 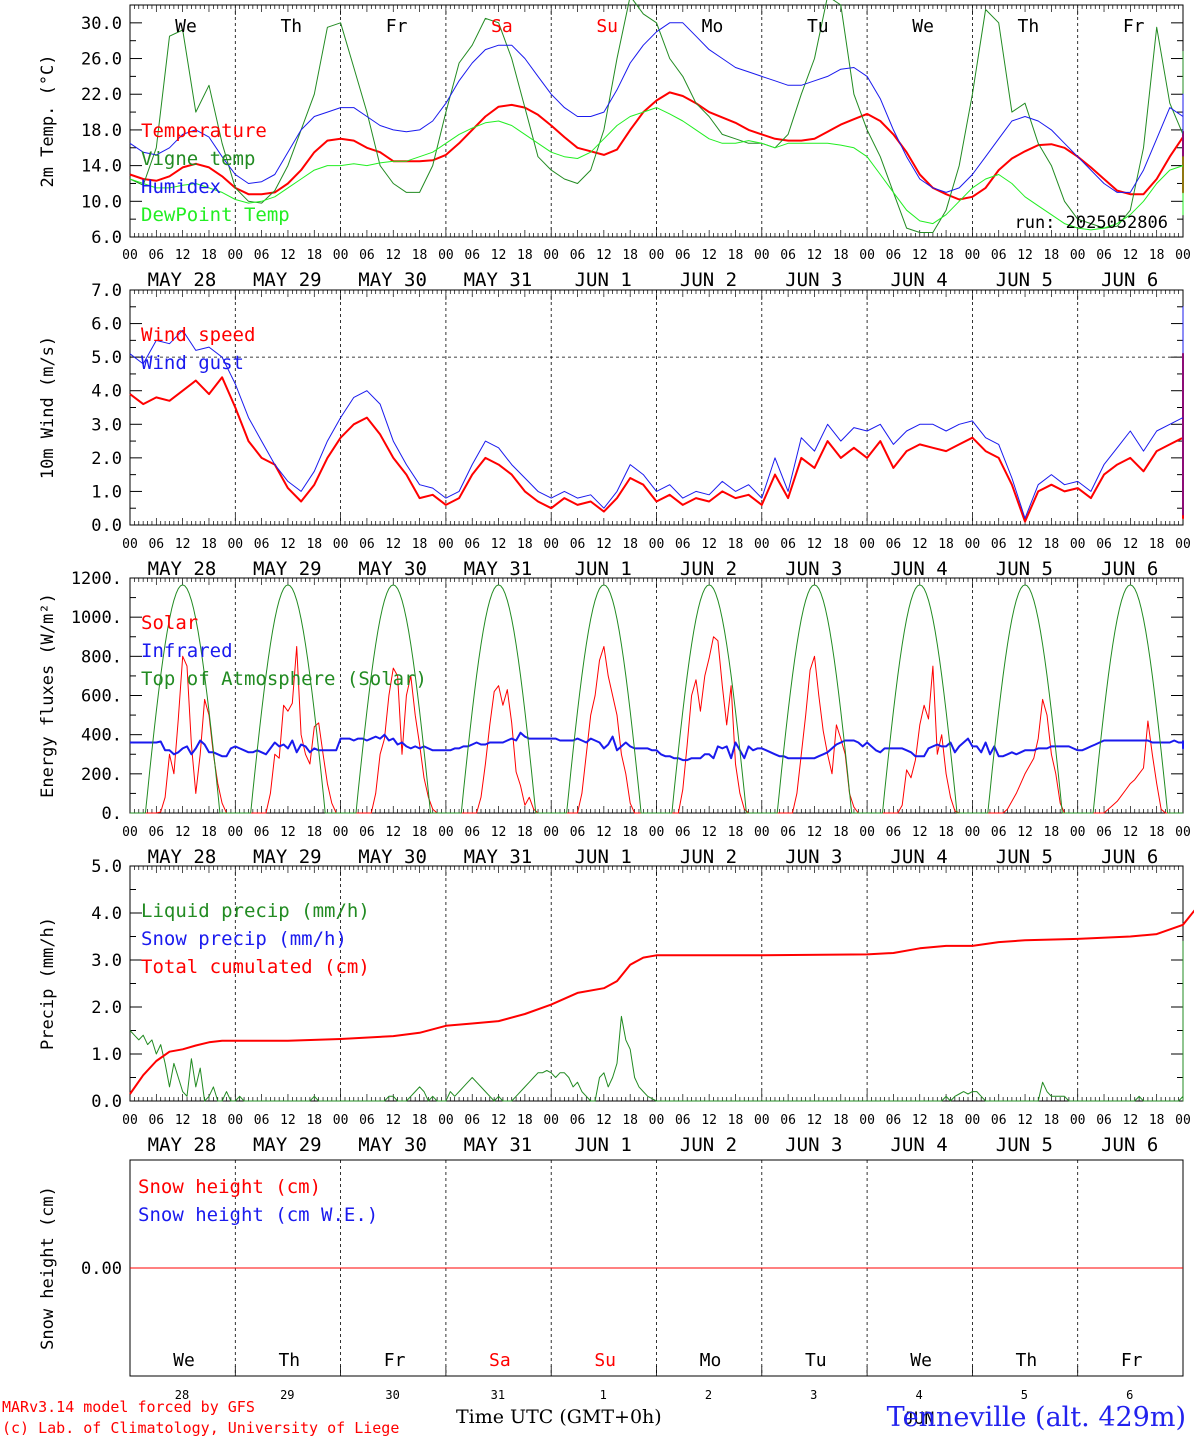 What do you see at coordinates (48, 983) in the screenshot?
I see `y-axis-label: Precip (mm/h)` at bounding box center [48, 983].